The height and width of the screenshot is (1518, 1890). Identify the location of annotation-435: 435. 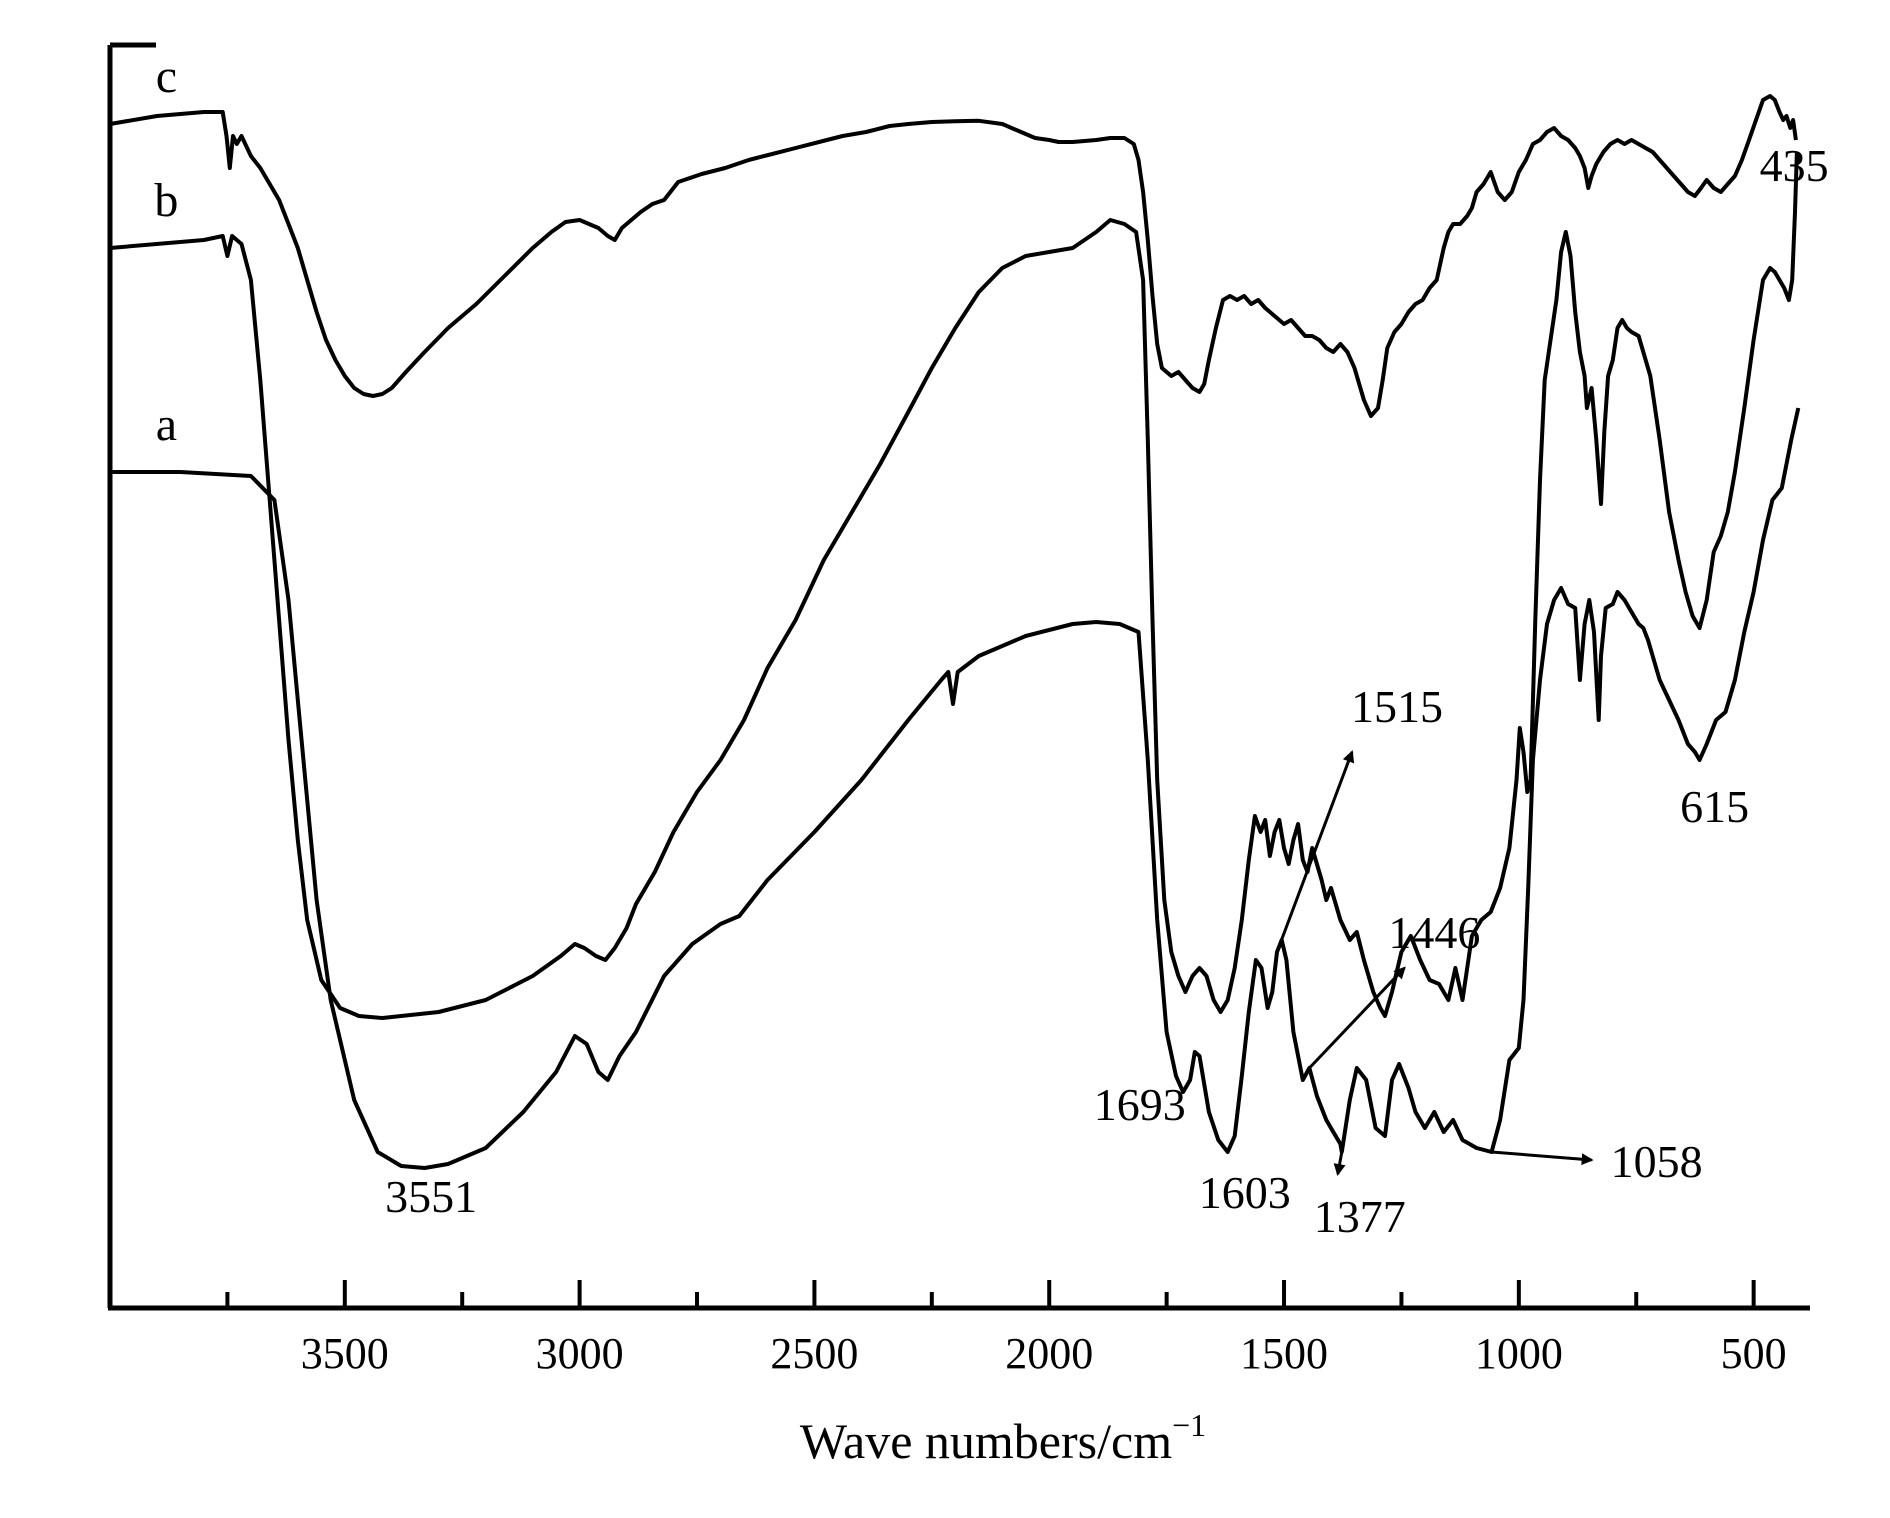
(1794, 165).